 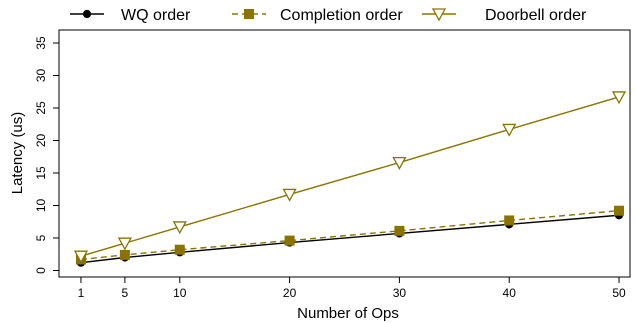 I want to click on legend-label-0: WQ order, so click(x=156, y=15).